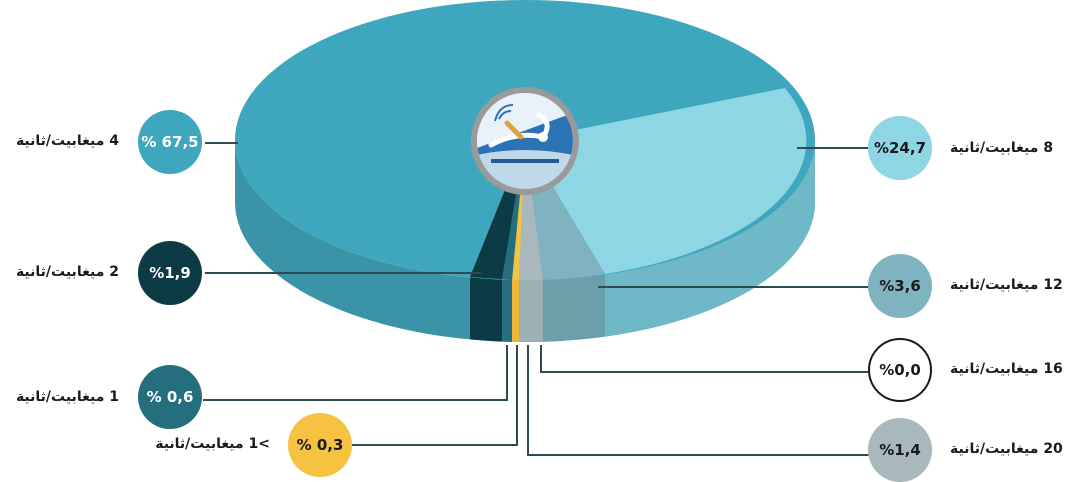  Describe the element at coordinates (114, 397) in the screenshot. I see `speed-value: 1` at that location.